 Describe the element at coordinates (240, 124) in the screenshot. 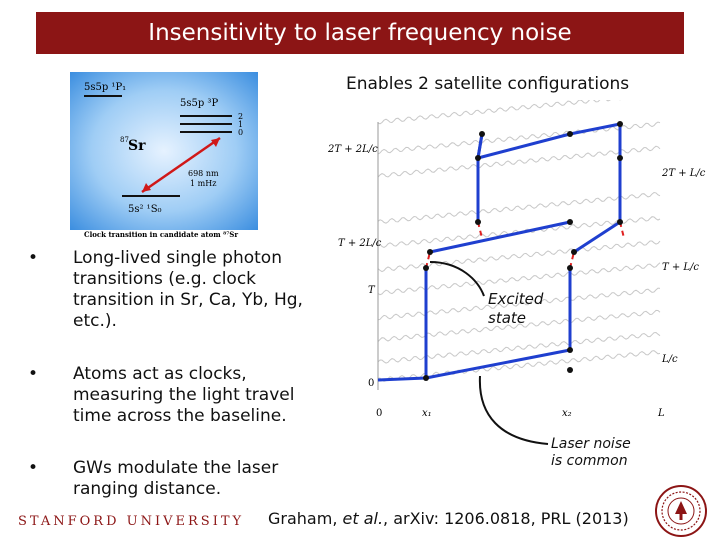

I see `j-level-1: 1` at that location.